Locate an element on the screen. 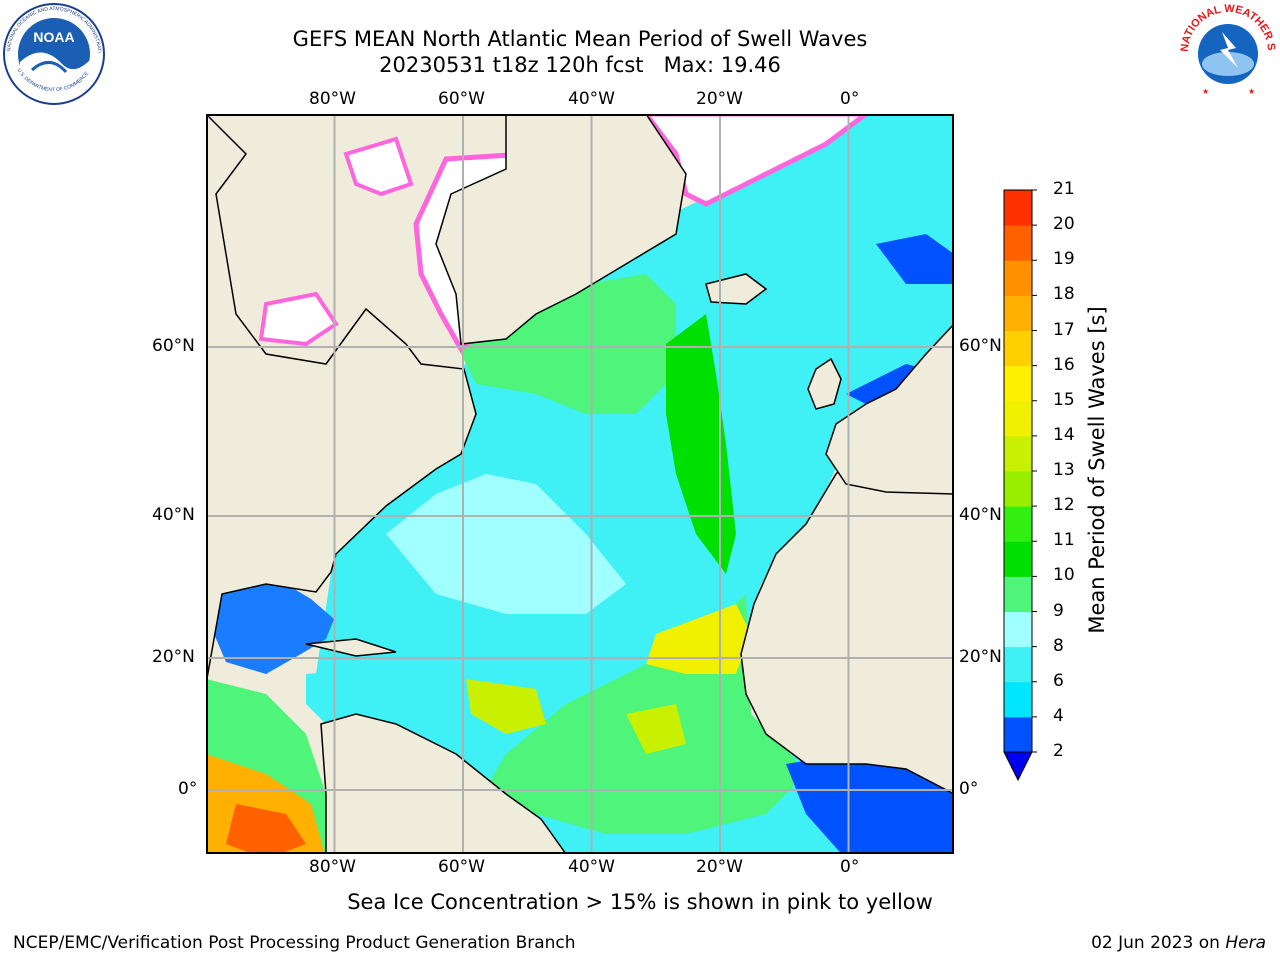 The image size is (1280, 960). south-america is located at coordinates (443, 783).